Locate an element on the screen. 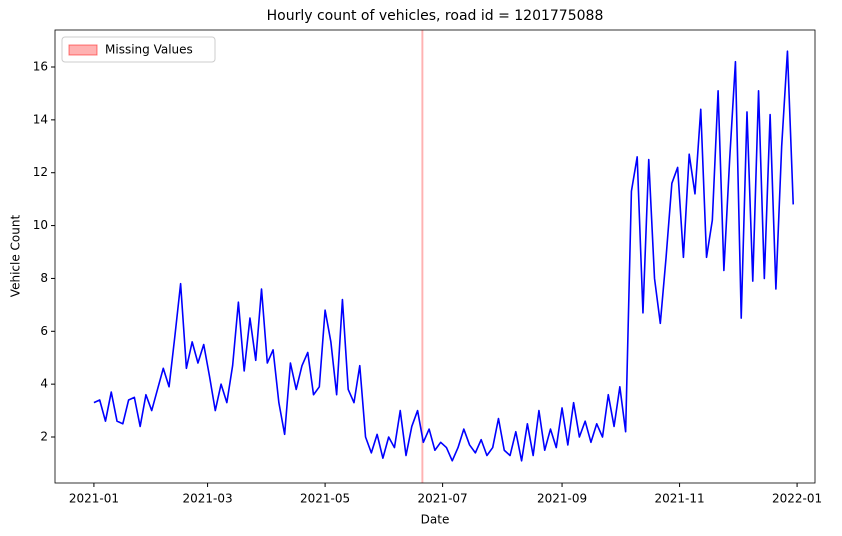  x-tick-label: 2021-03 is located at coordinates (208, 499).